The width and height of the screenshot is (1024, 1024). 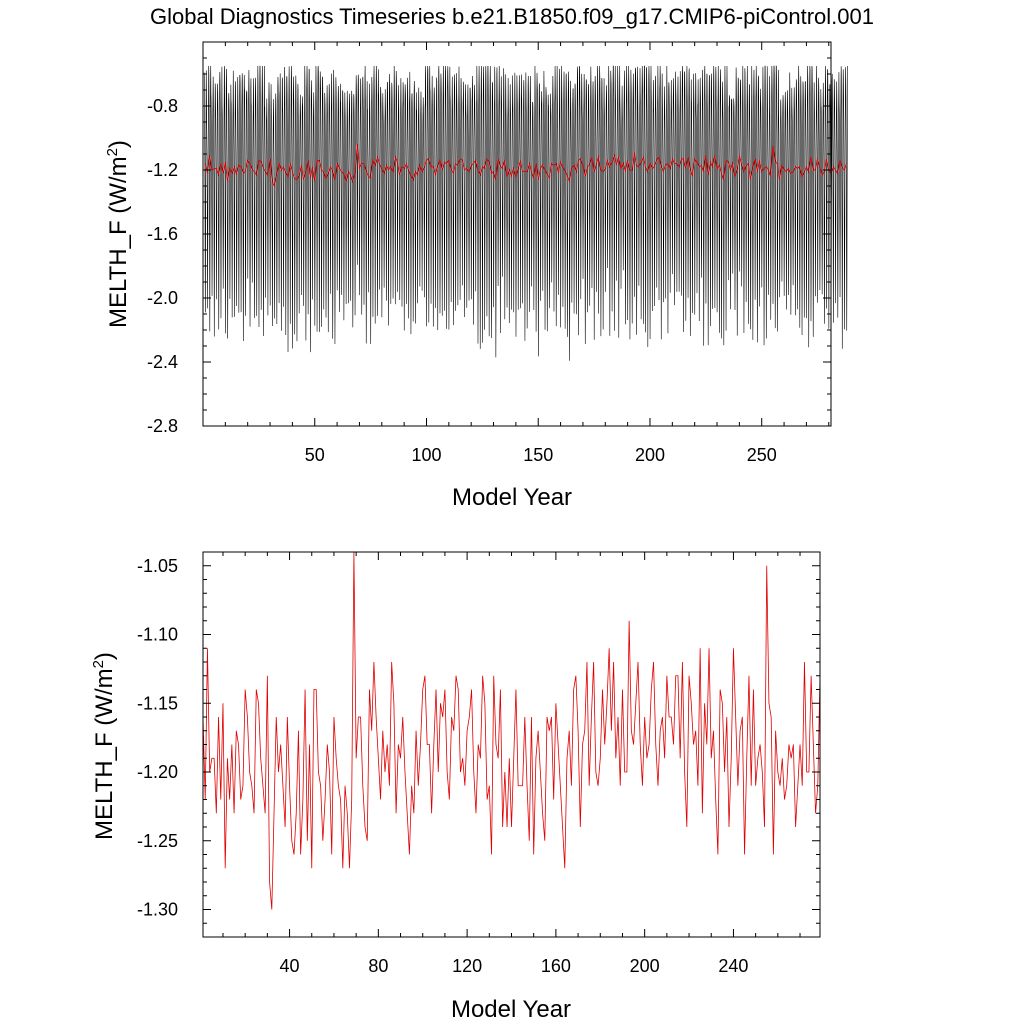 What do you see at coordinates (118, 144) in the screenshot?
I see `top-y-axis-label-close: )` at bounding box center [118, 144].